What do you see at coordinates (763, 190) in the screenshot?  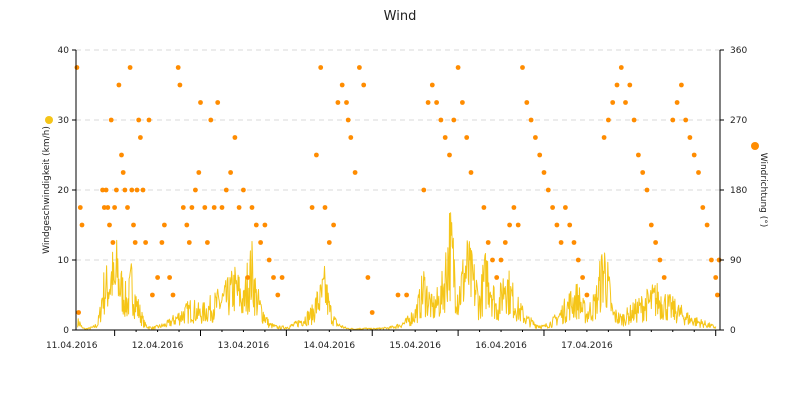 I see `y-right-axis-title: Windrichtung (°)` at bounding box center [763, 190].